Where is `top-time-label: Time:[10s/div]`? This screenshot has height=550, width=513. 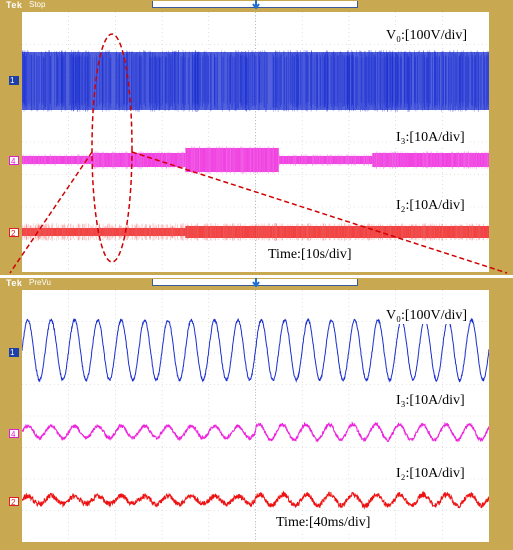 top-time-label: Time:[10s/div] is located at coordinates (310, 255).